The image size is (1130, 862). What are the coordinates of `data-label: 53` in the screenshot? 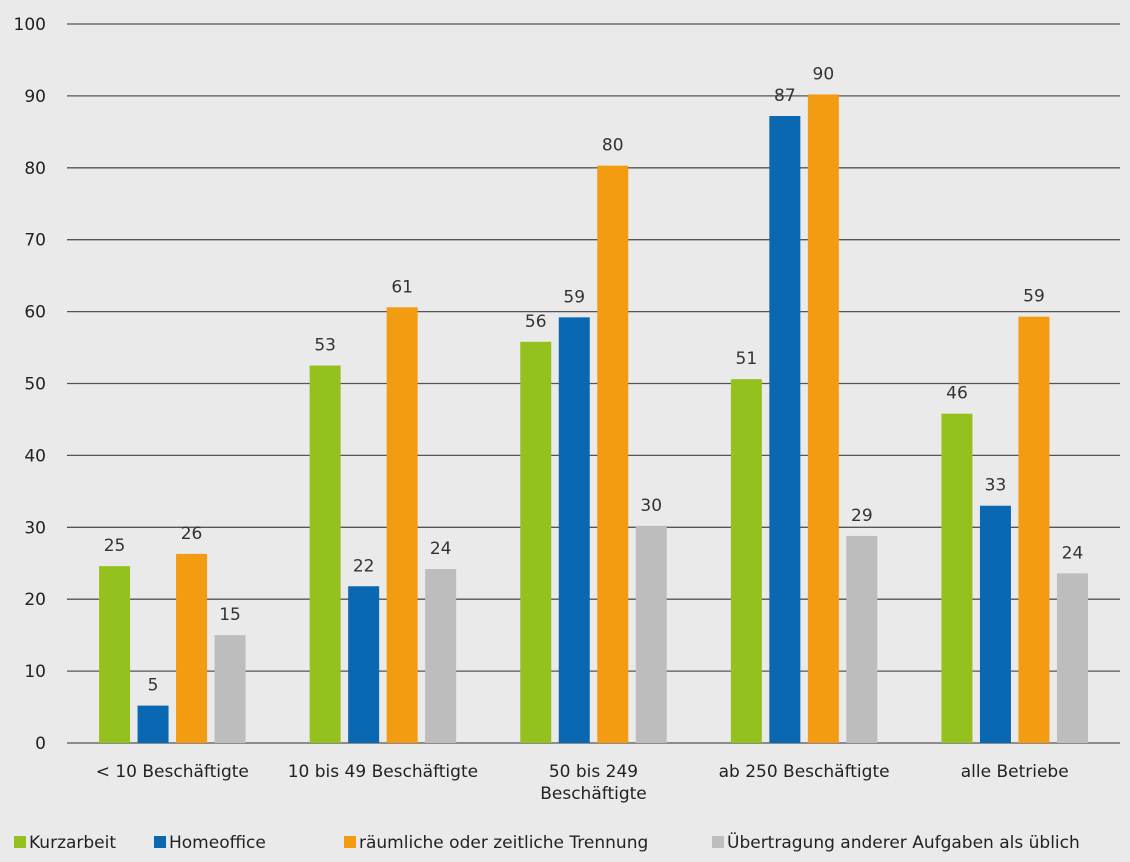 It's located at (325, 346).